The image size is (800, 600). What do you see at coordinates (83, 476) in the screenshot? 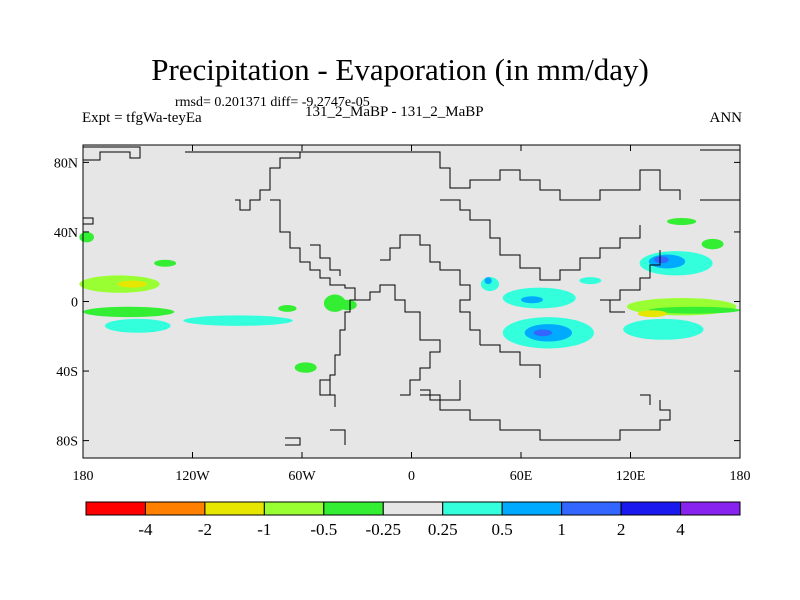
I see `x-tick-label-0: 180` at bounding box center [83, 476].